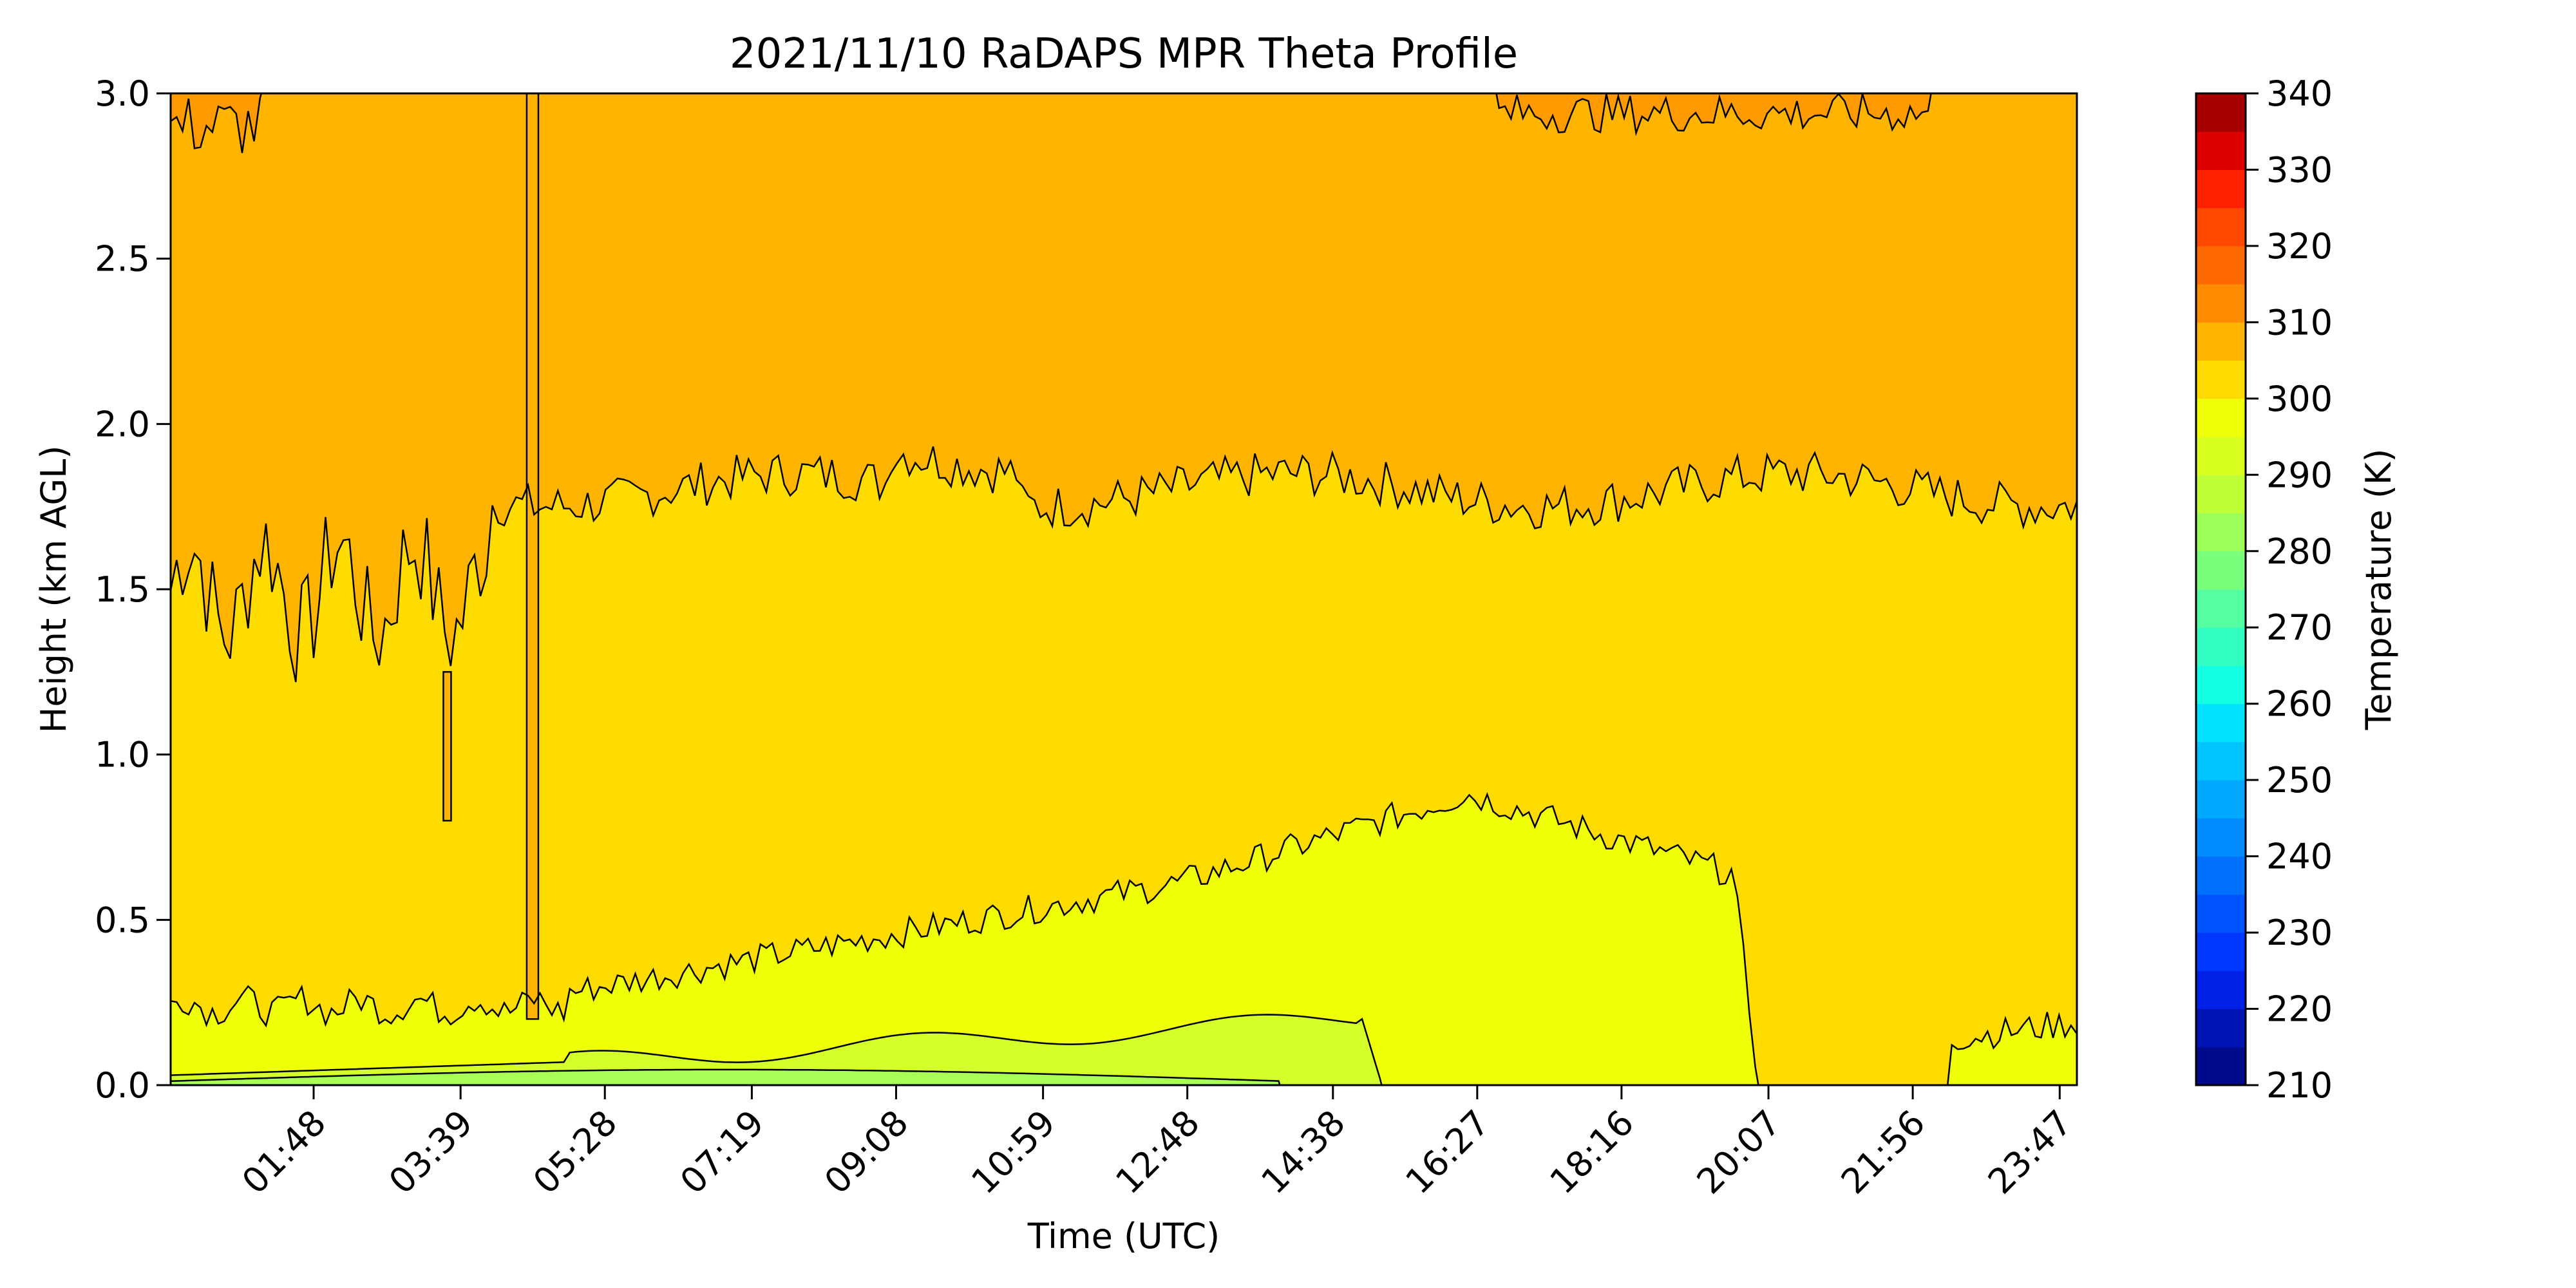 Image resolution: width=2576 pixels, height=1288 pixels. I want to click on x-tick-label: 10:59, so click(1013, 1153).